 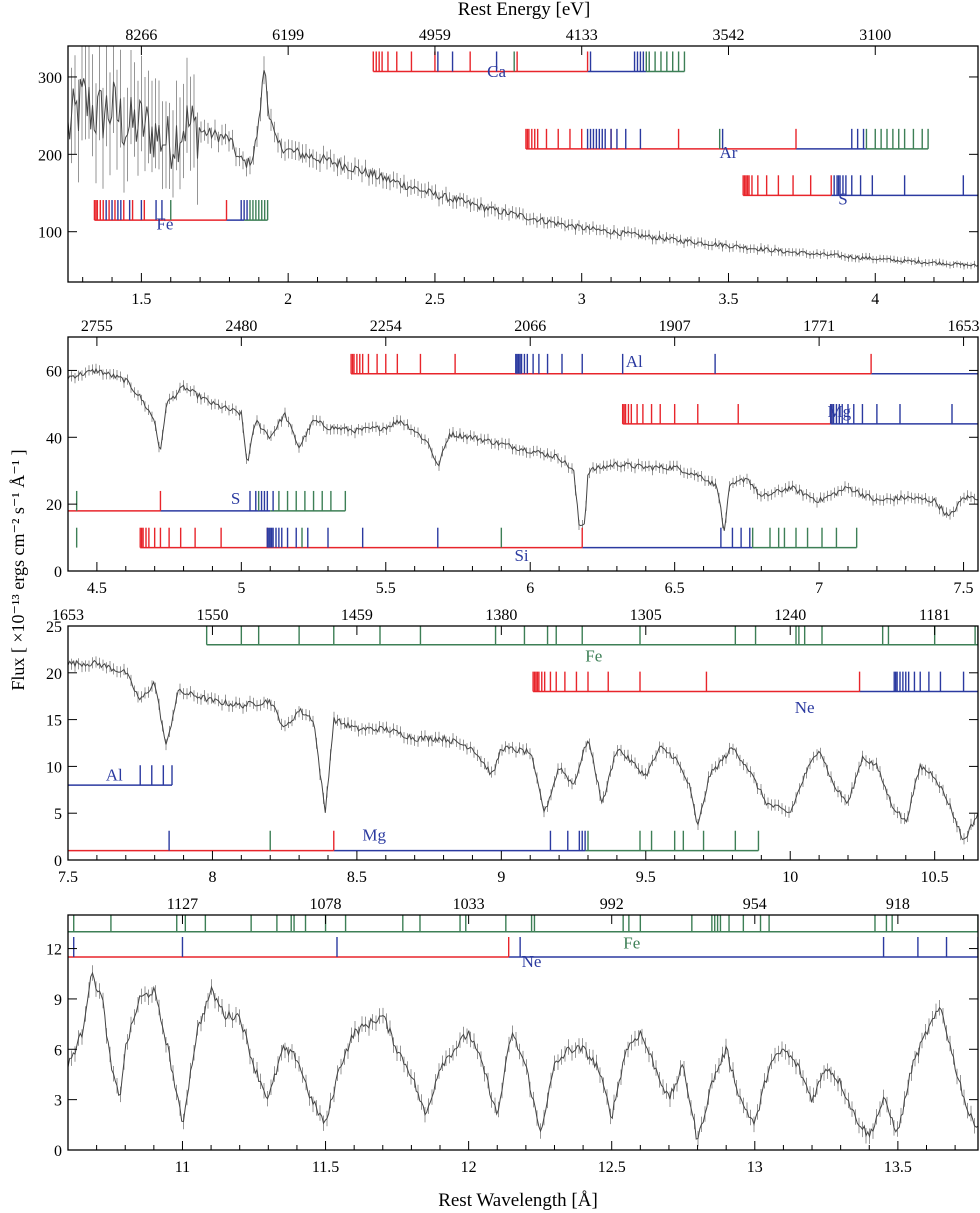 What do you see at coordinates (523, 947) in the screenshot?
I see `ion-series-ne` at bounding box center [523, 947].